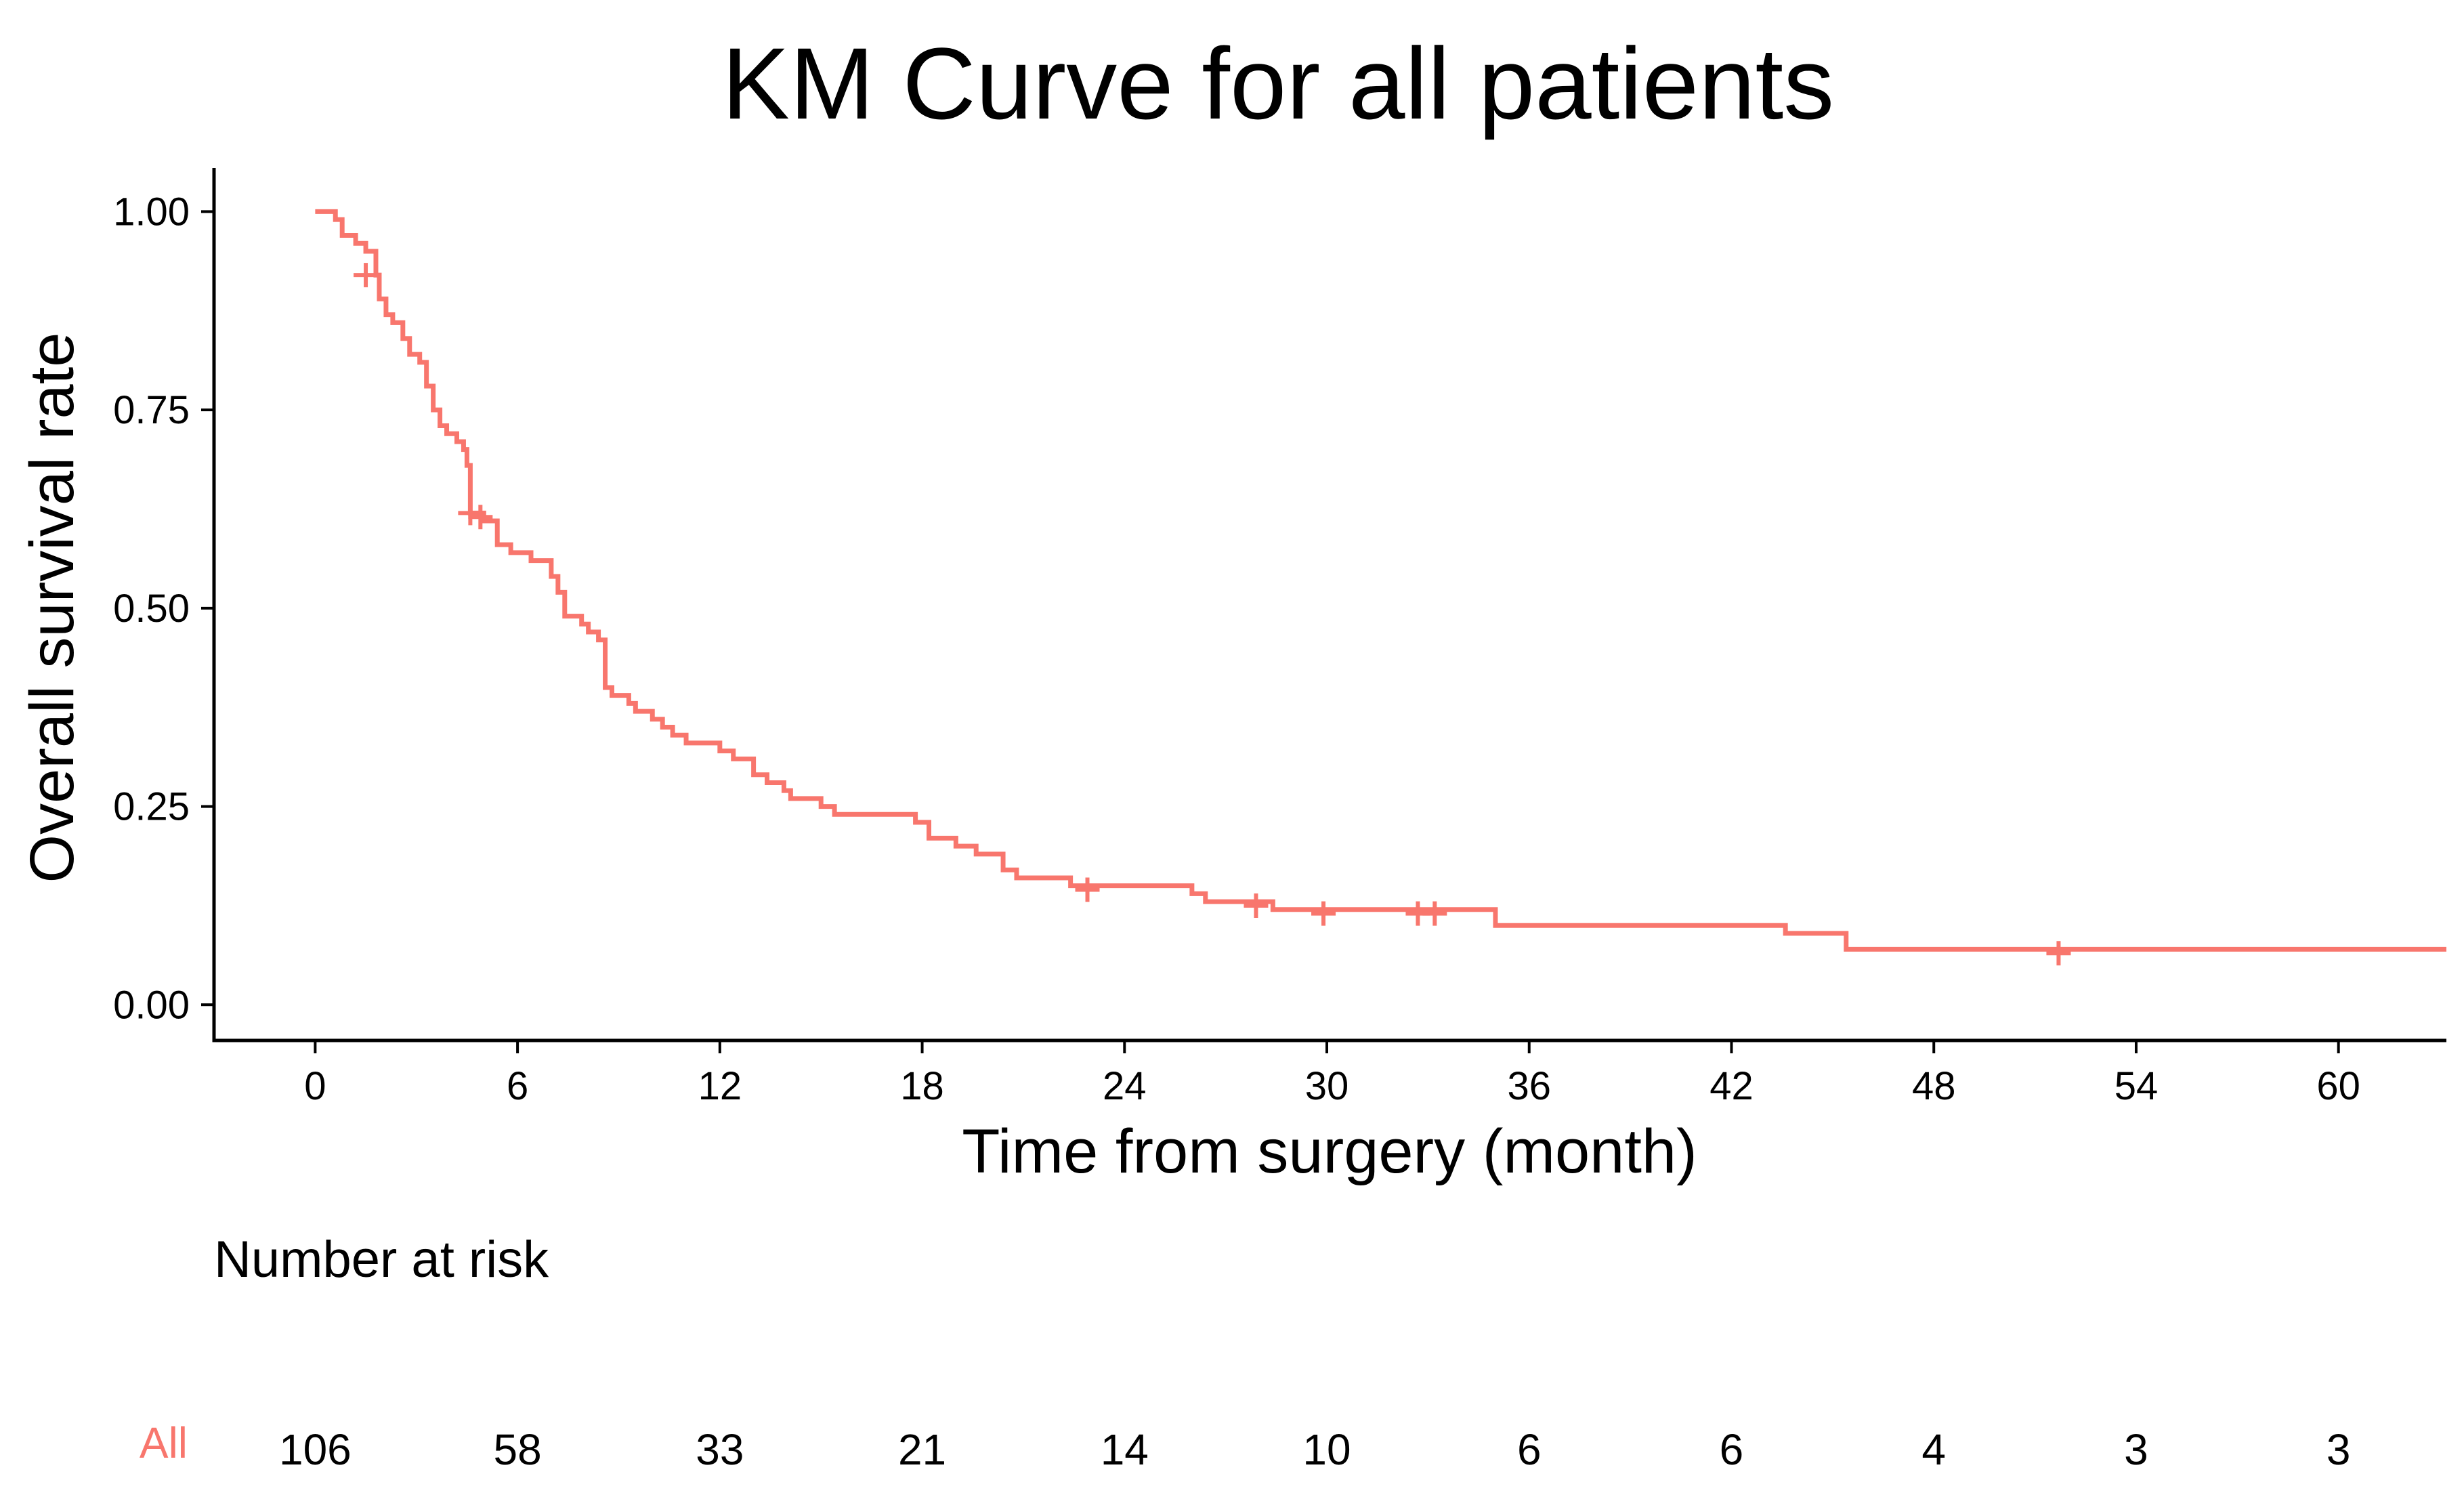  What do you see at coordinates (315, 1086) in the screenshot?
I see `x-tick-label: 0` at bounding box center [315, 1086].